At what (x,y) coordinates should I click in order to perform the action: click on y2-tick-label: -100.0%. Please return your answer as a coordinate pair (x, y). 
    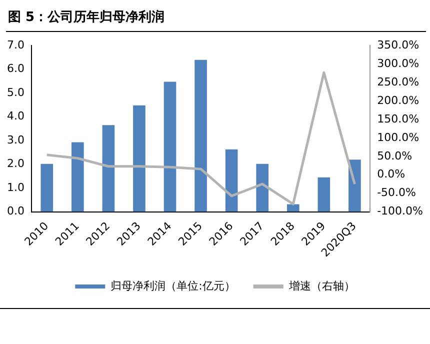
    Looking at the image, I should click on (400, 211).